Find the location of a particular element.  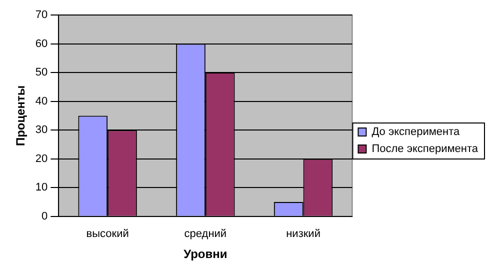

legend-label: До эксперимента is located at coordinates (416, 132).